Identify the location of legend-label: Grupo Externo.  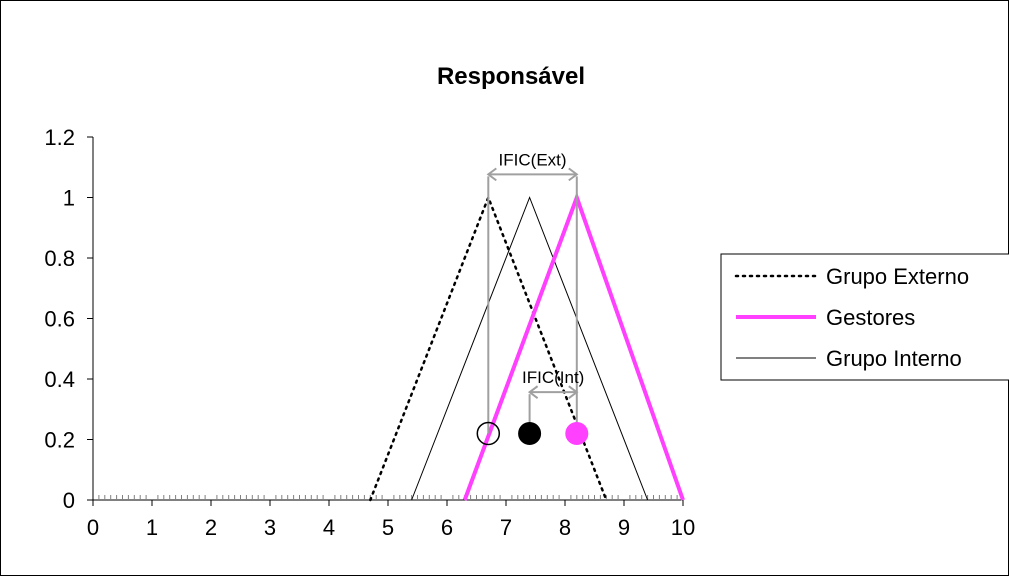
(897, 276).